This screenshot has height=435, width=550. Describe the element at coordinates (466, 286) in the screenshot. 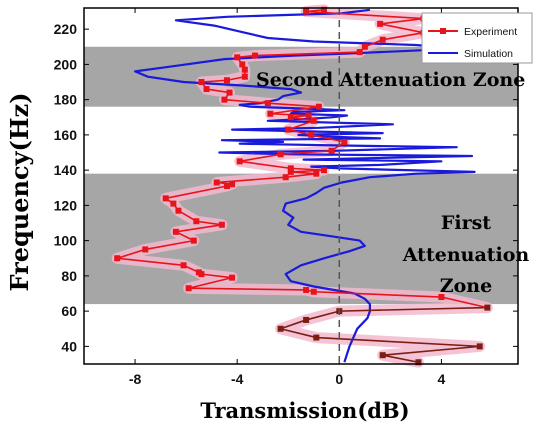

I see `first-zone-label-line: Zone` at that location.